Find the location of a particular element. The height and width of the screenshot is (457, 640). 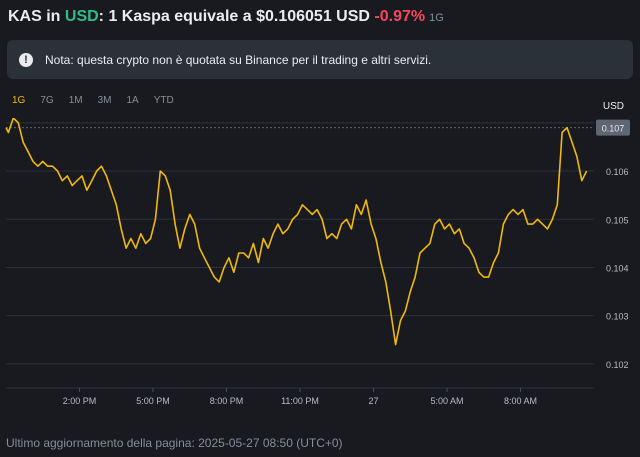

y-tick-label: 0.106 is located at coordinates (617, 172).